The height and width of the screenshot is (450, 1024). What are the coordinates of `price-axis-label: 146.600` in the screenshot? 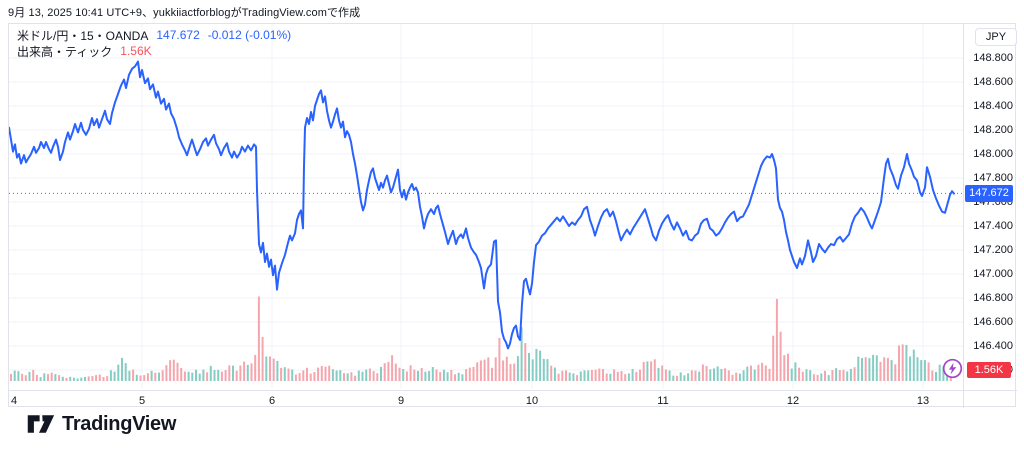 It's located at (993, 321).